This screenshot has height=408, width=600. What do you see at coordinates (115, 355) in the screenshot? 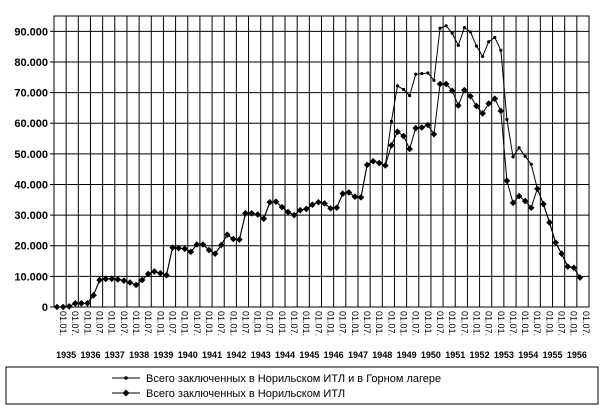
I see `year-label: 1937` at bounding box center [115, 355].